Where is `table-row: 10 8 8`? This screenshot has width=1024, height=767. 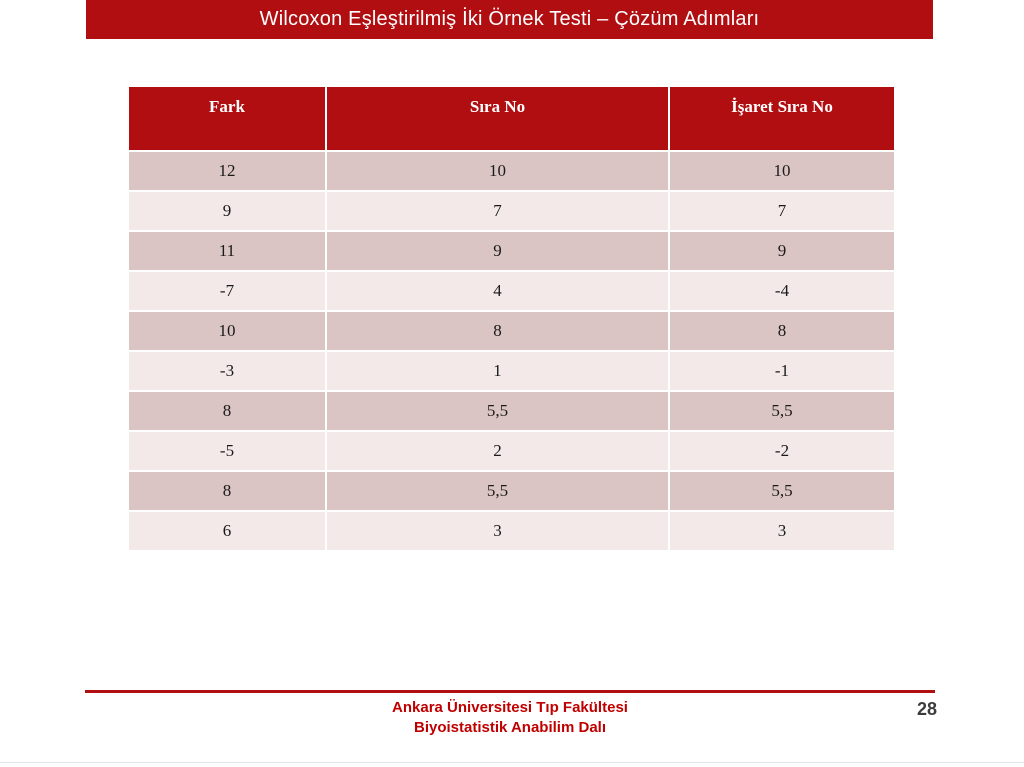 table-row: 10 8 8 is located at coordinates (511, 331).